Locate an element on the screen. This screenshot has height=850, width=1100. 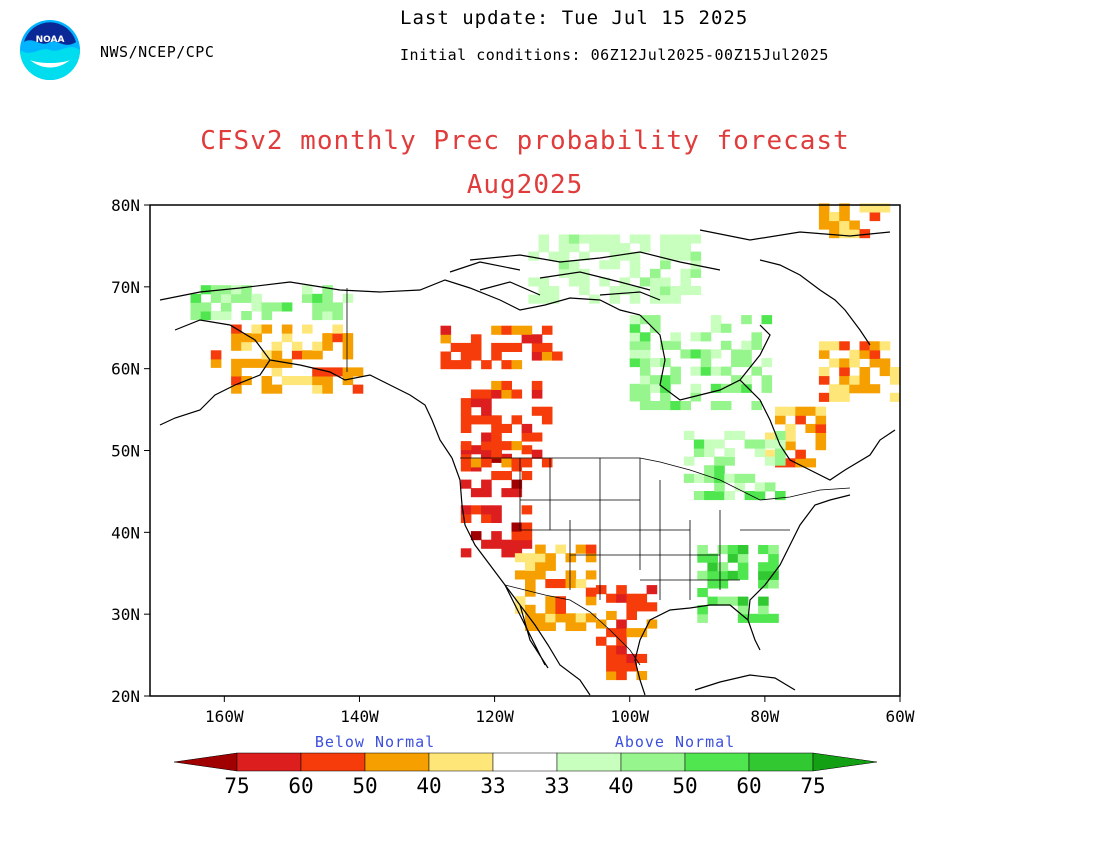
noaa-logo: NOAA is located at coordinates (50, 50).